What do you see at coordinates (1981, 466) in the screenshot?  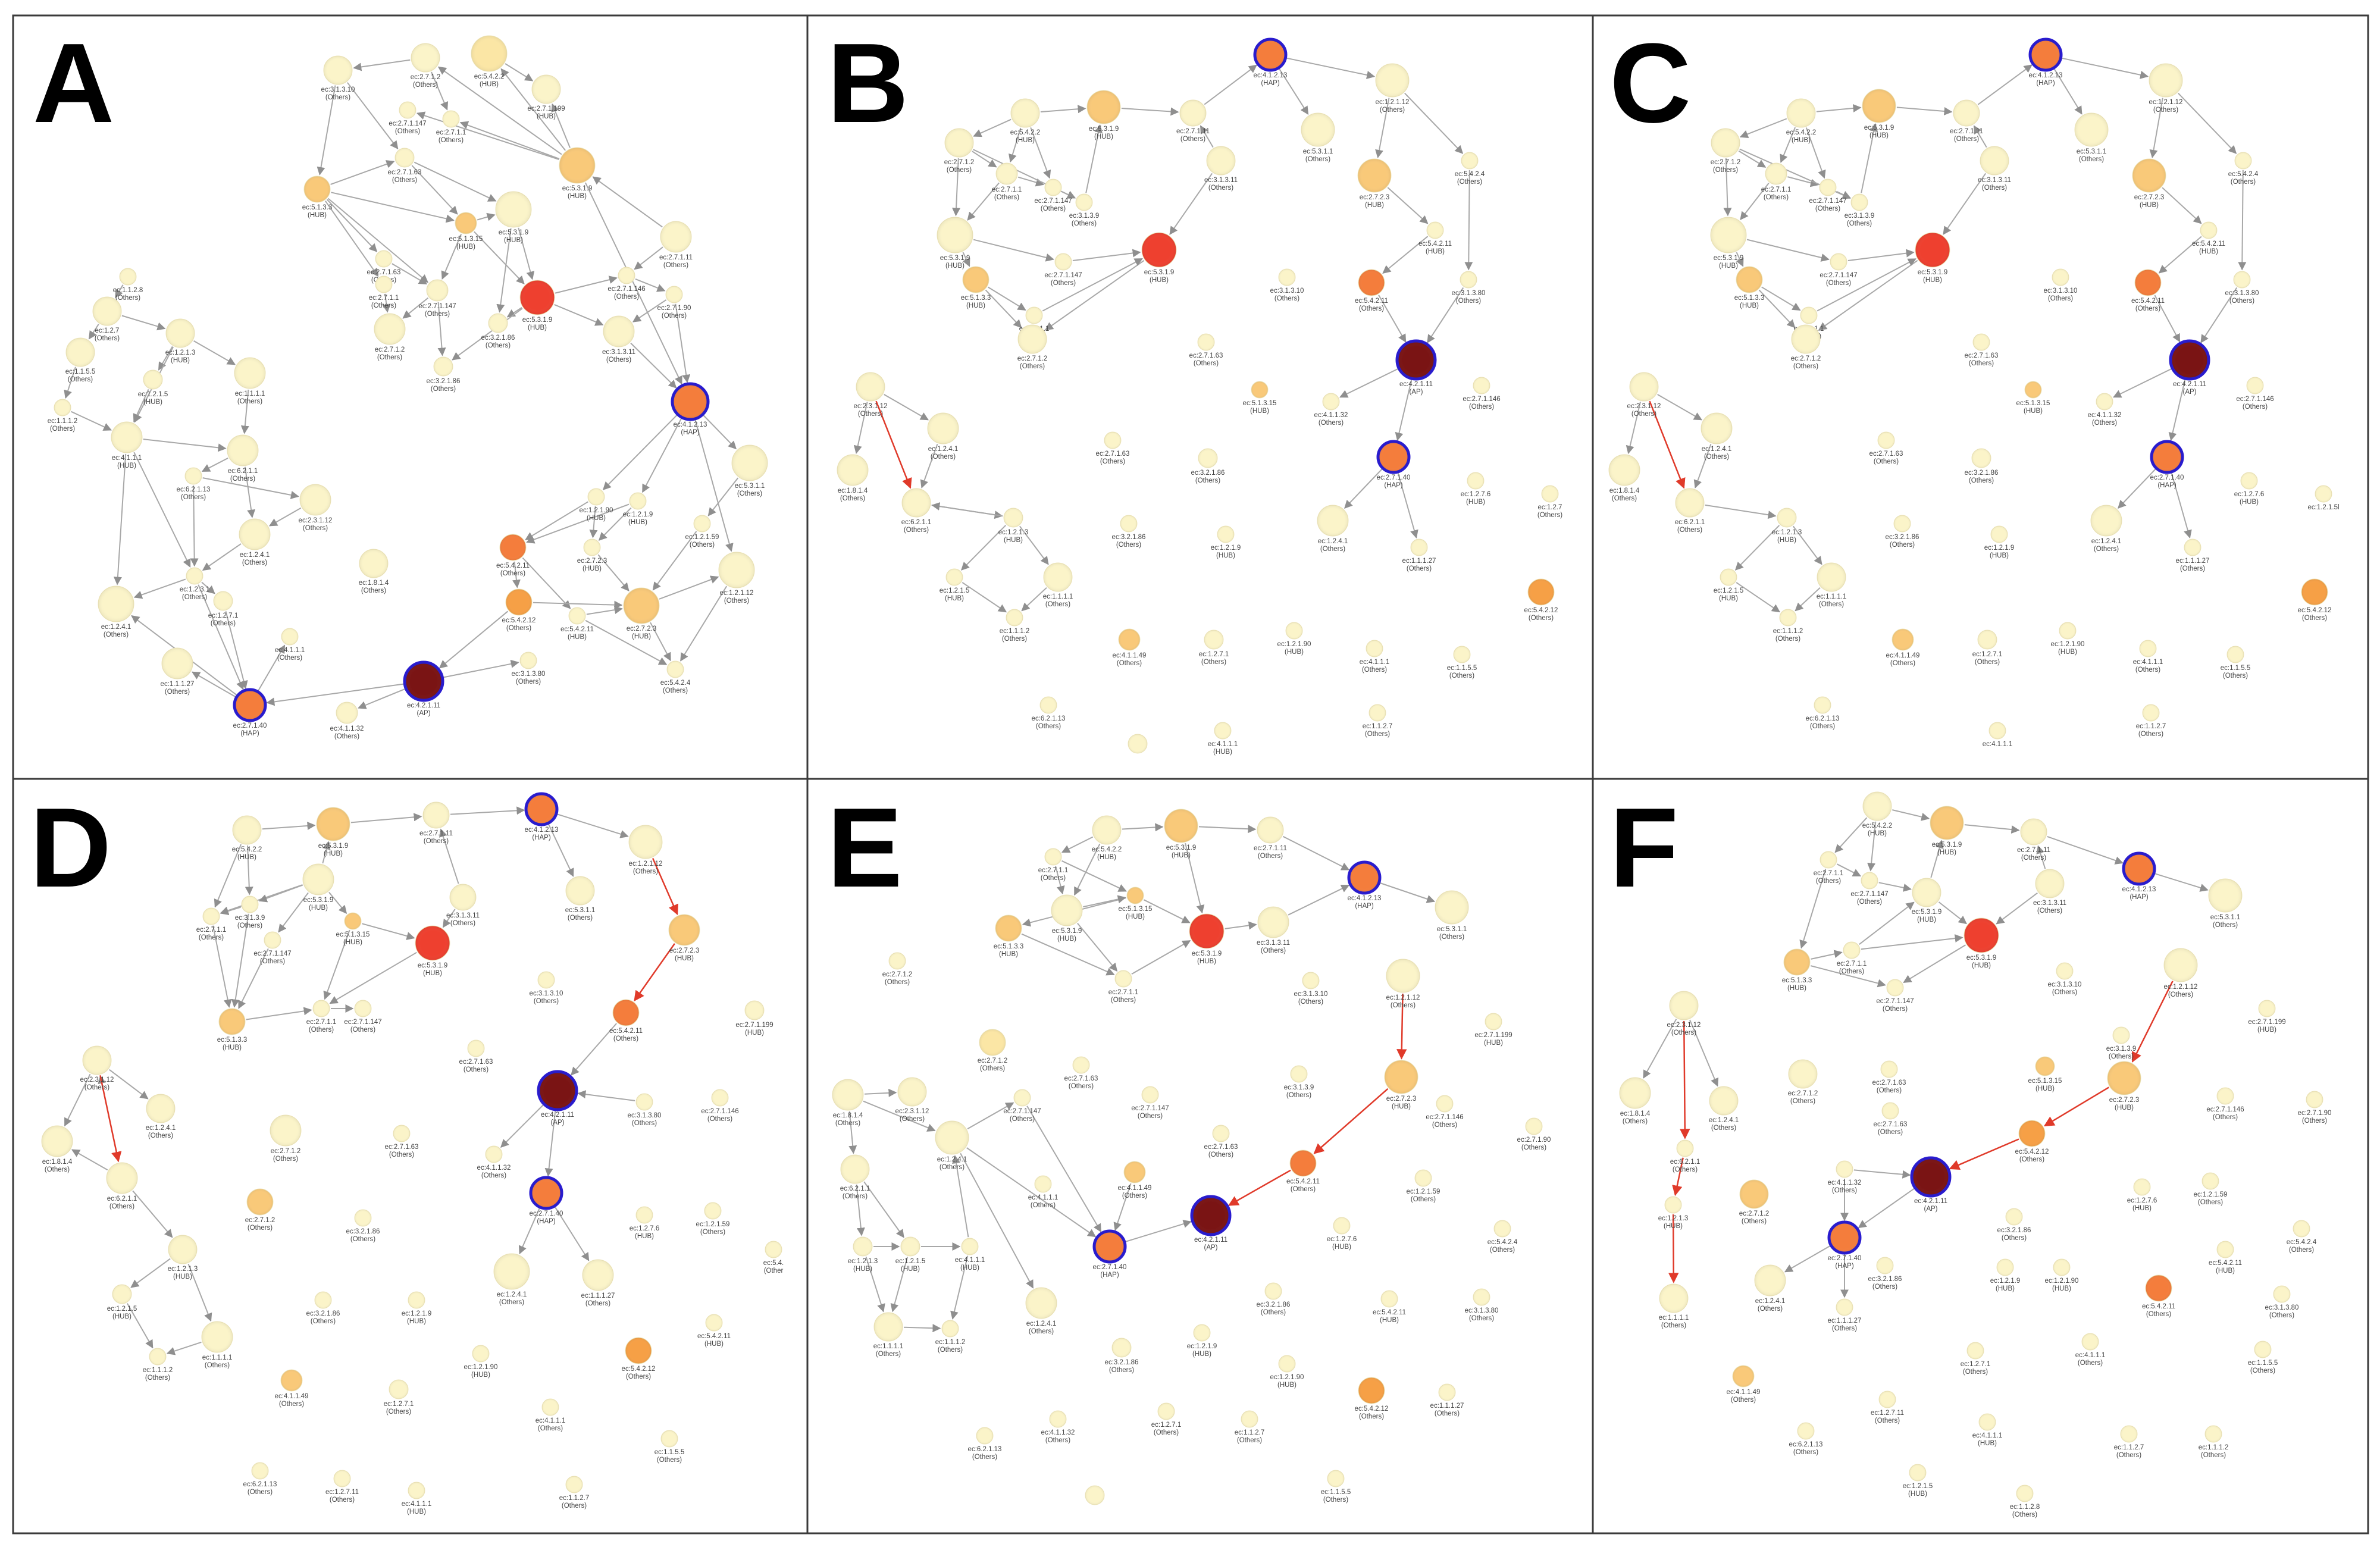 I see `network-node: ec:3.2.1.86(Others)` at bounding box center [1981, 466].